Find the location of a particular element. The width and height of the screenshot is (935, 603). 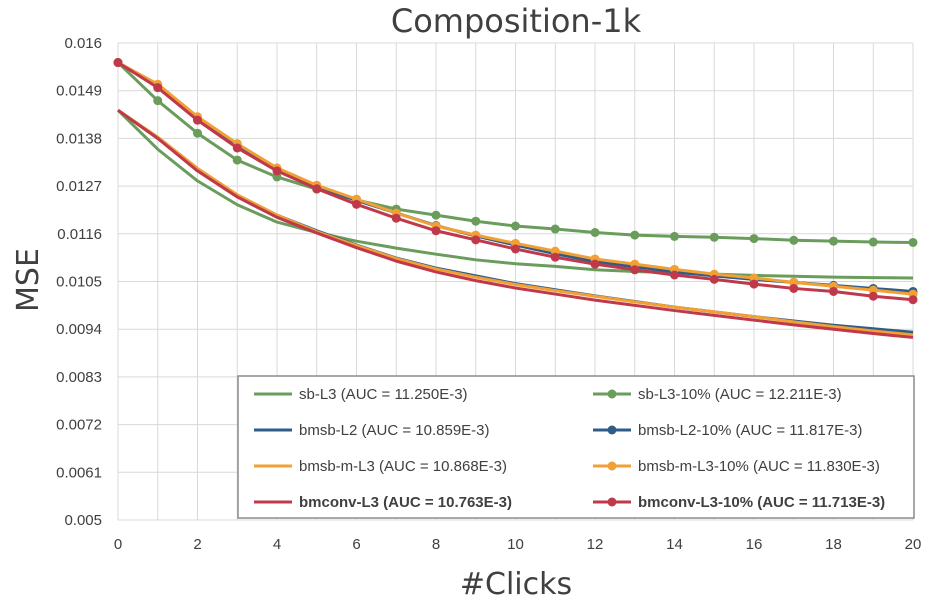

legend-item: sb-L3-10% (AUC = 12.211E-3) is located at coordinates (717, 394).